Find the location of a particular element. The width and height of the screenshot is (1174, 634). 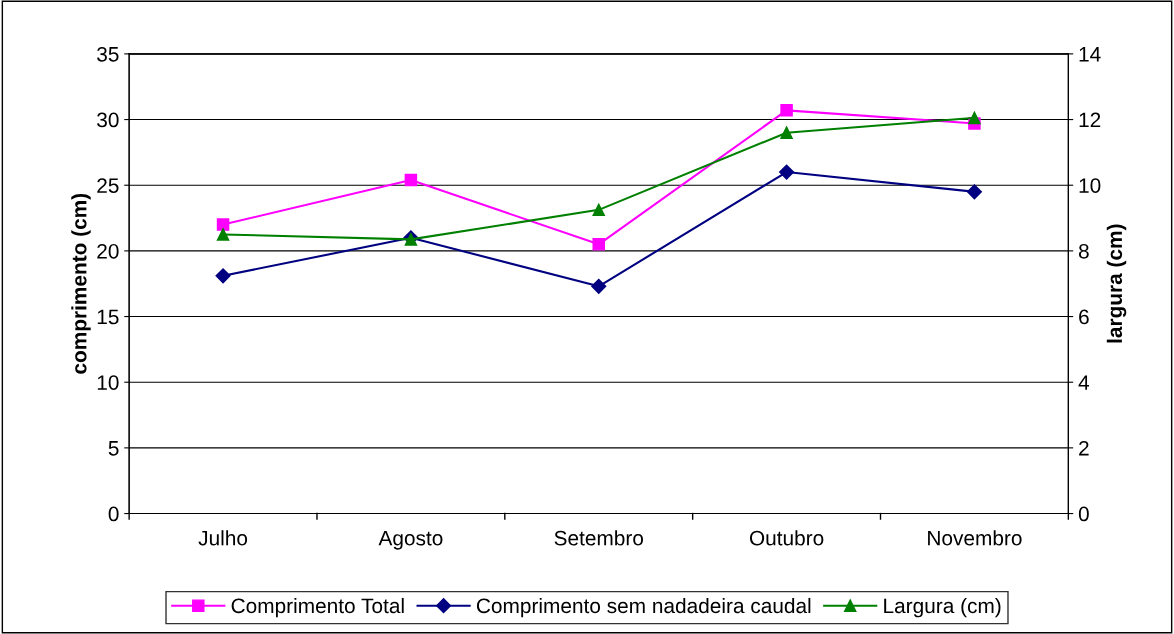

x-tick-label: Outubro is located at coordinates (786, 538).